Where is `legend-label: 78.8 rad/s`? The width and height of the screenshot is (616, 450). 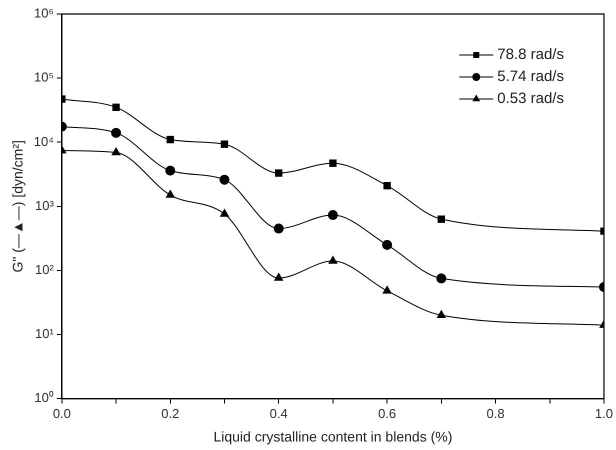 legend-label: 78.8 rad/s is located at coordinates (530, 55).